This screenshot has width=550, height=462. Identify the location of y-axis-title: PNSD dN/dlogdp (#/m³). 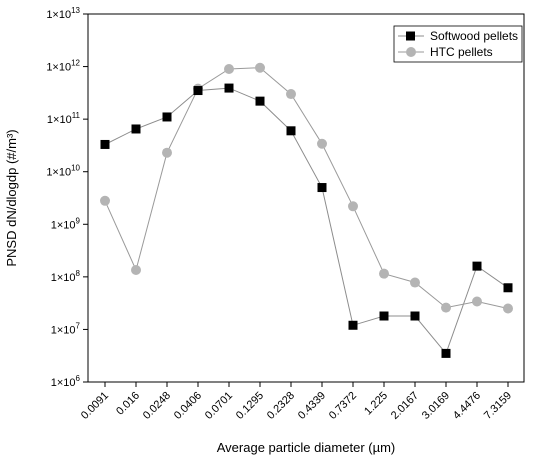
(11, 197).